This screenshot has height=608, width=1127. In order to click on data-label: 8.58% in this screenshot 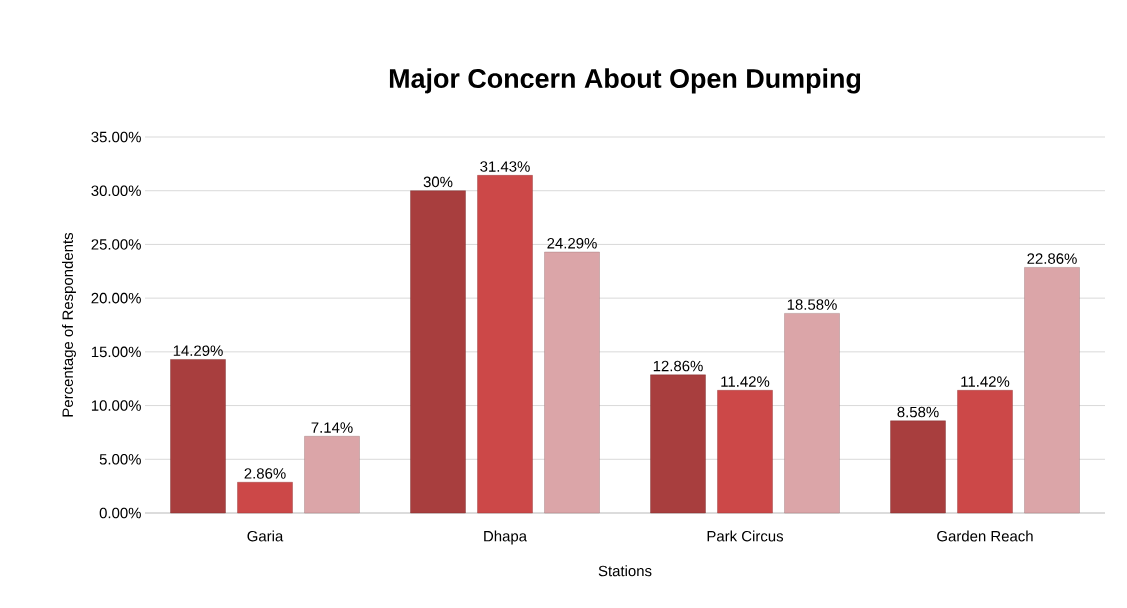, I will do `click(918, 412)`.